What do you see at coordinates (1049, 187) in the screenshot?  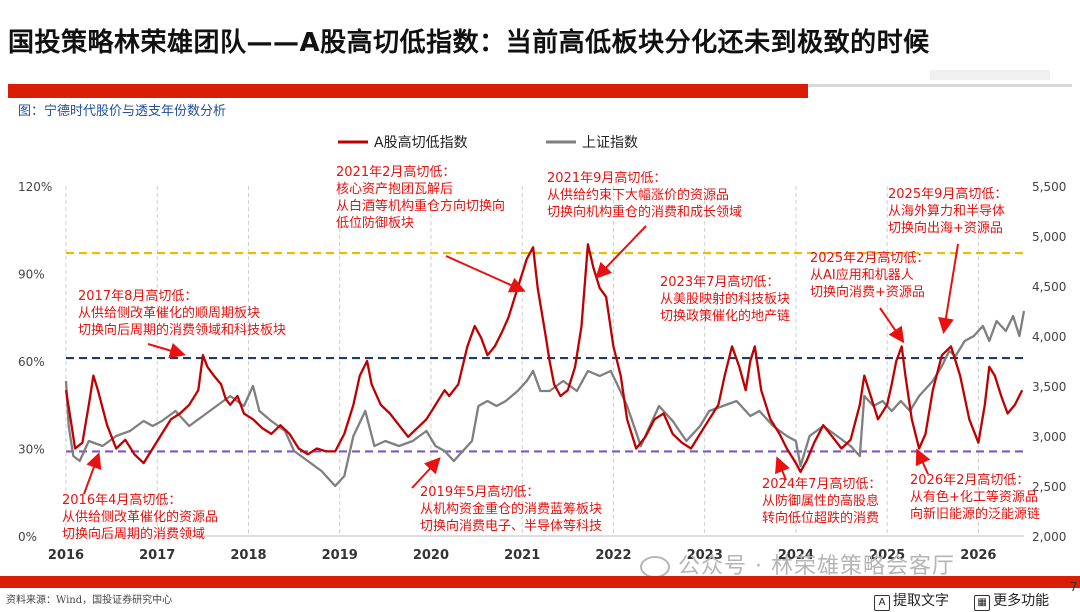 I see `y-right-tick-label: 5,500` at bounding box center [1049, 187].